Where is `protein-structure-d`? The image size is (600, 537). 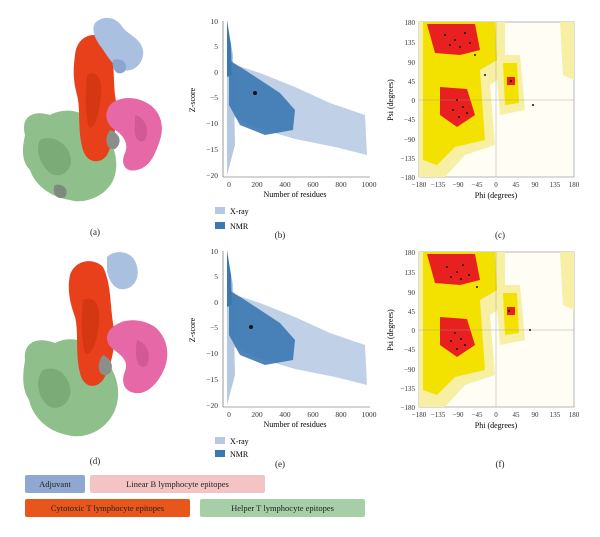
protein-structure-d is located at coordinates (95, 344).